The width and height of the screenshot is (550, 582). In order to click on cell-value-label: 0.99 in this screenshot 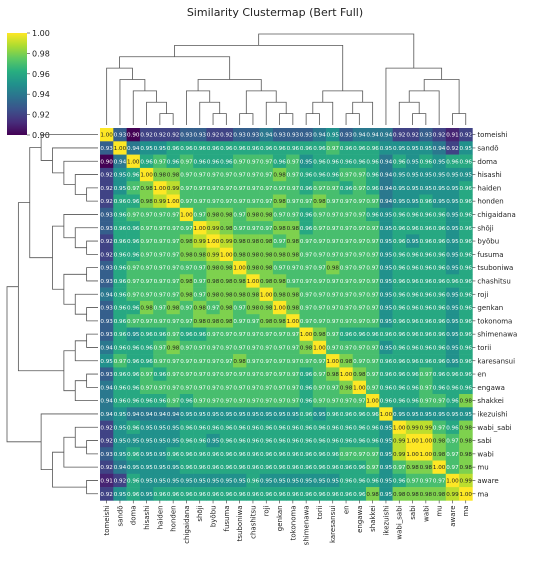, I will do `click(399, 455)`.